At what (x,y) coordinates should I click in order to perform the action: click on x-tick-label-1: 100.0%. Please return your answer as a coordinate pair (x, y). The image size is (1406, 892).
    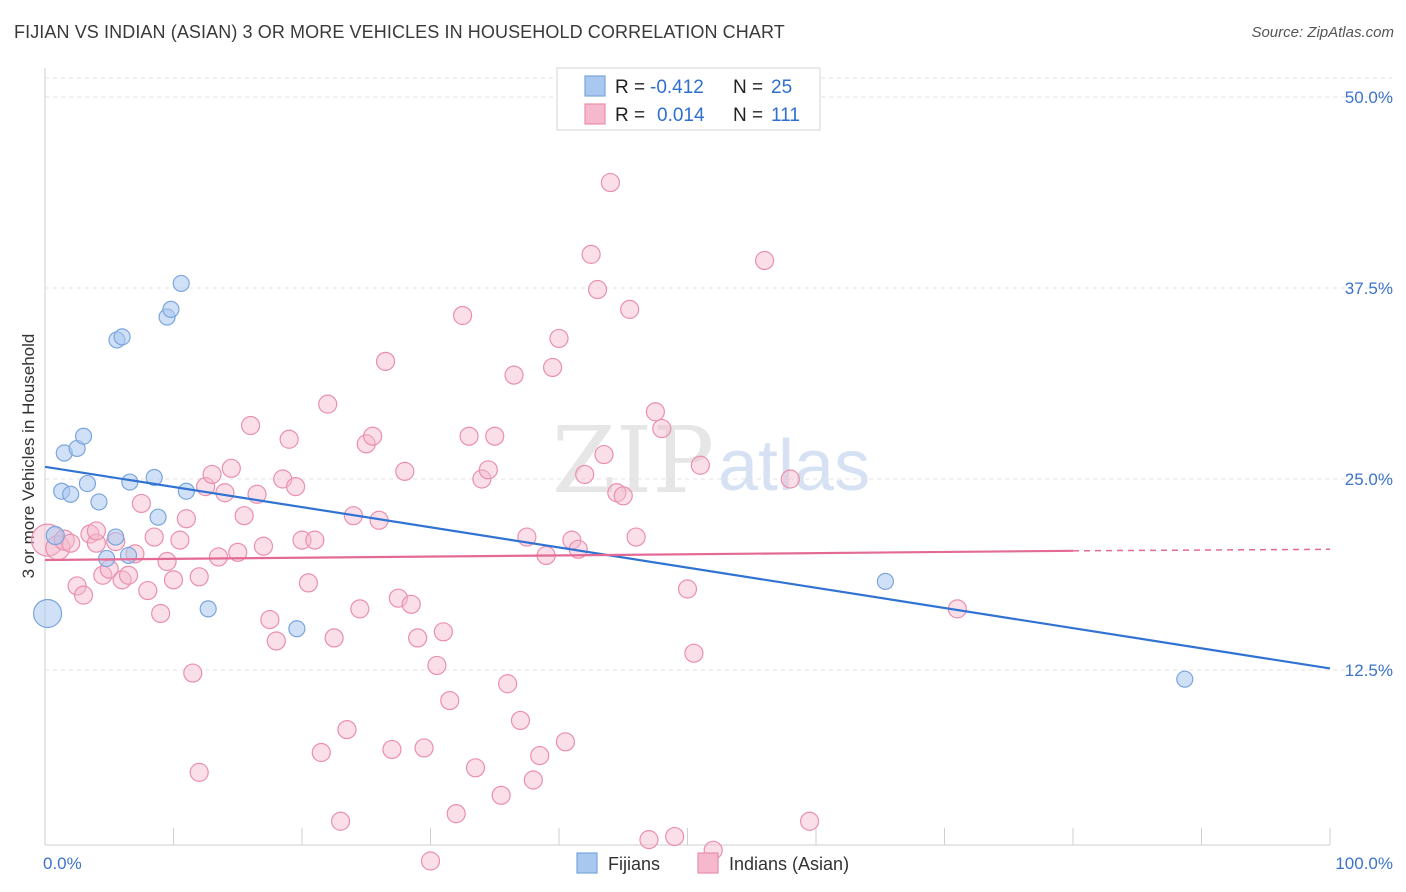
    Looking at the image, I should click on (1364, 863).